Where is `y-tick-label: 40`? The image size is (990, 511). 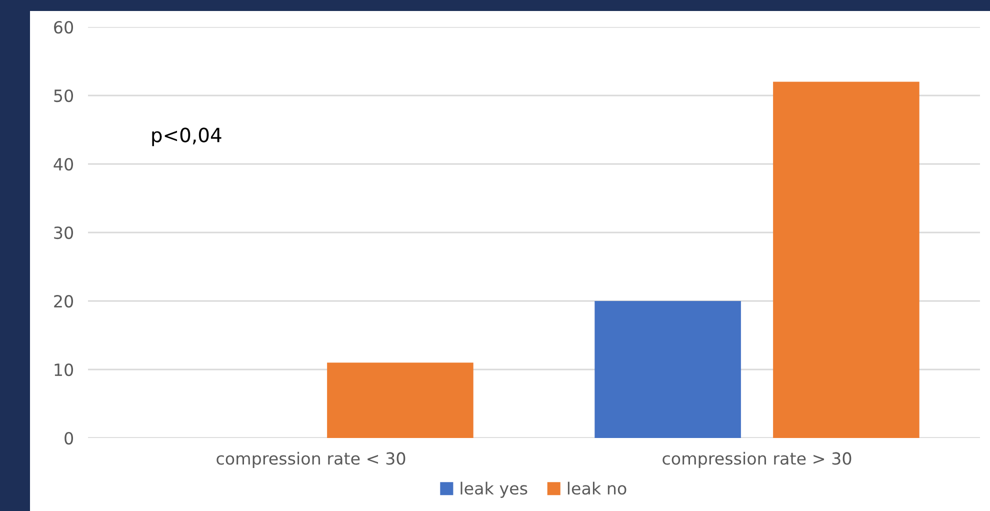 y-tick-label: 40 is located at coordinates (64, 164).